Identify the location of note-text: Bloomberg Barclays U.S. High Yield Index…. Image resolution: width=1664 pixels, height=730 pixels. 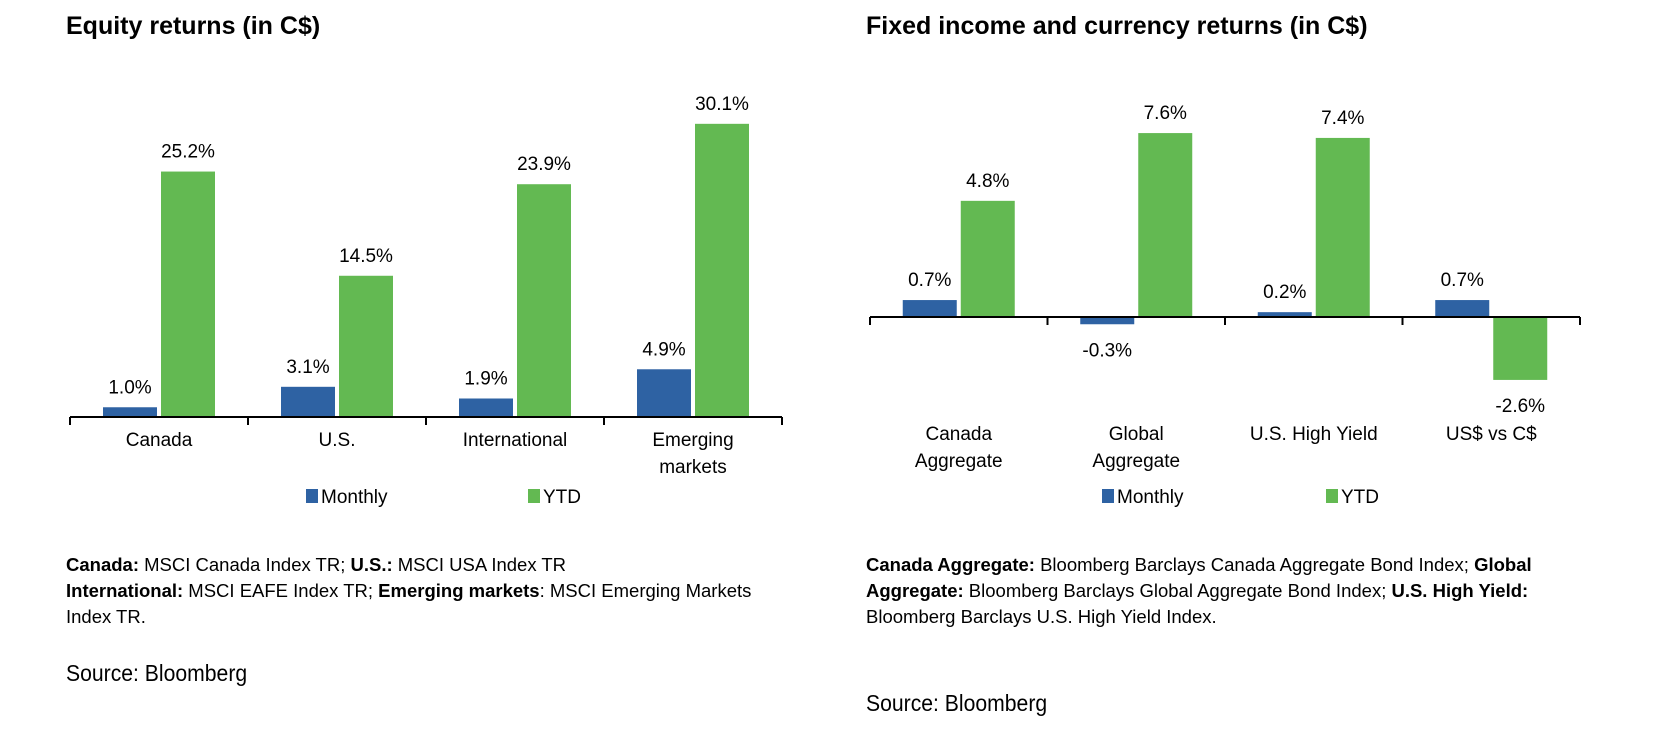
(1041, 616).